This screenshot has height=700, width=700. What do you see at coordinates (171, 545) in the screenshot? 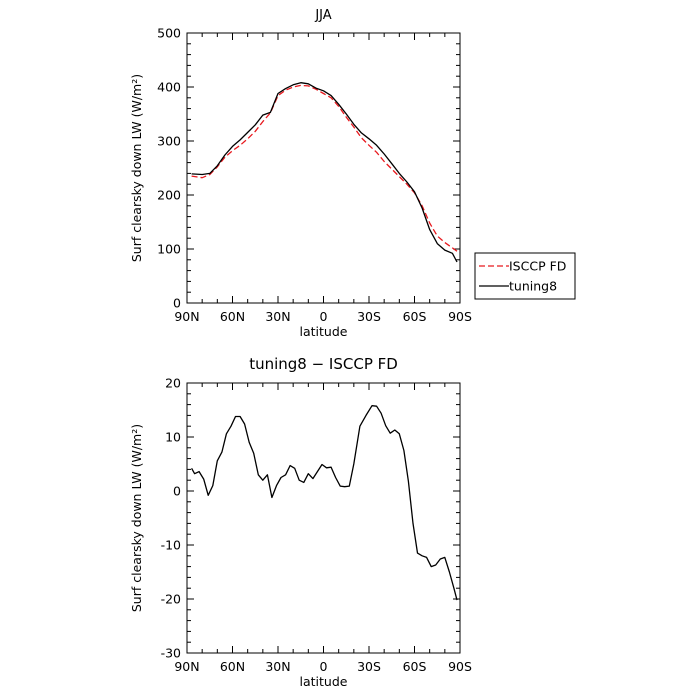
I see `y-tick-label: -10` at bounding box center [171, 545].